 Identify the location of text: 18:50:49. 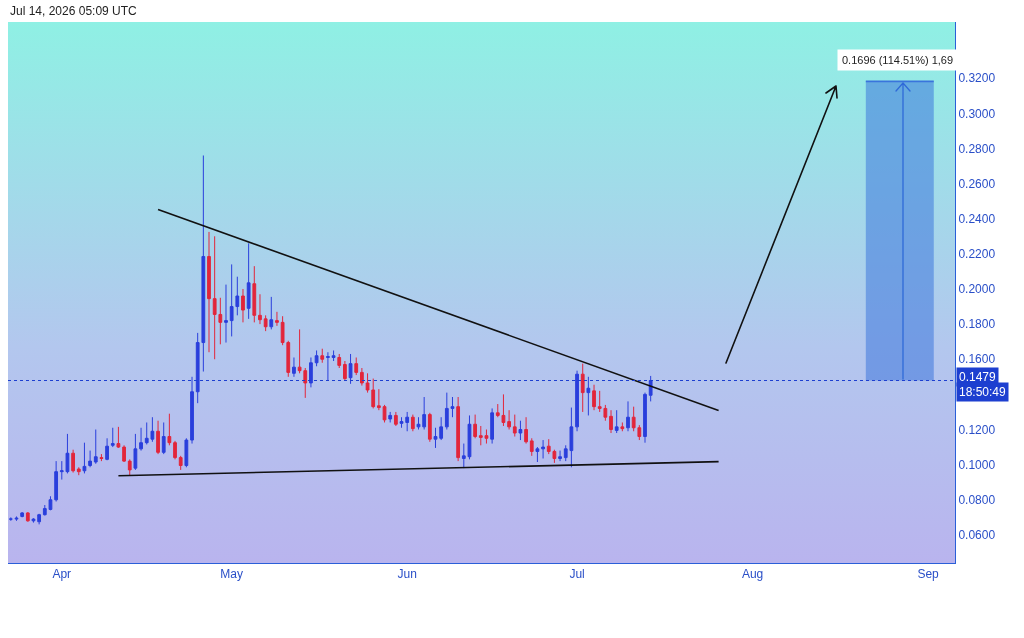
(983, 392).